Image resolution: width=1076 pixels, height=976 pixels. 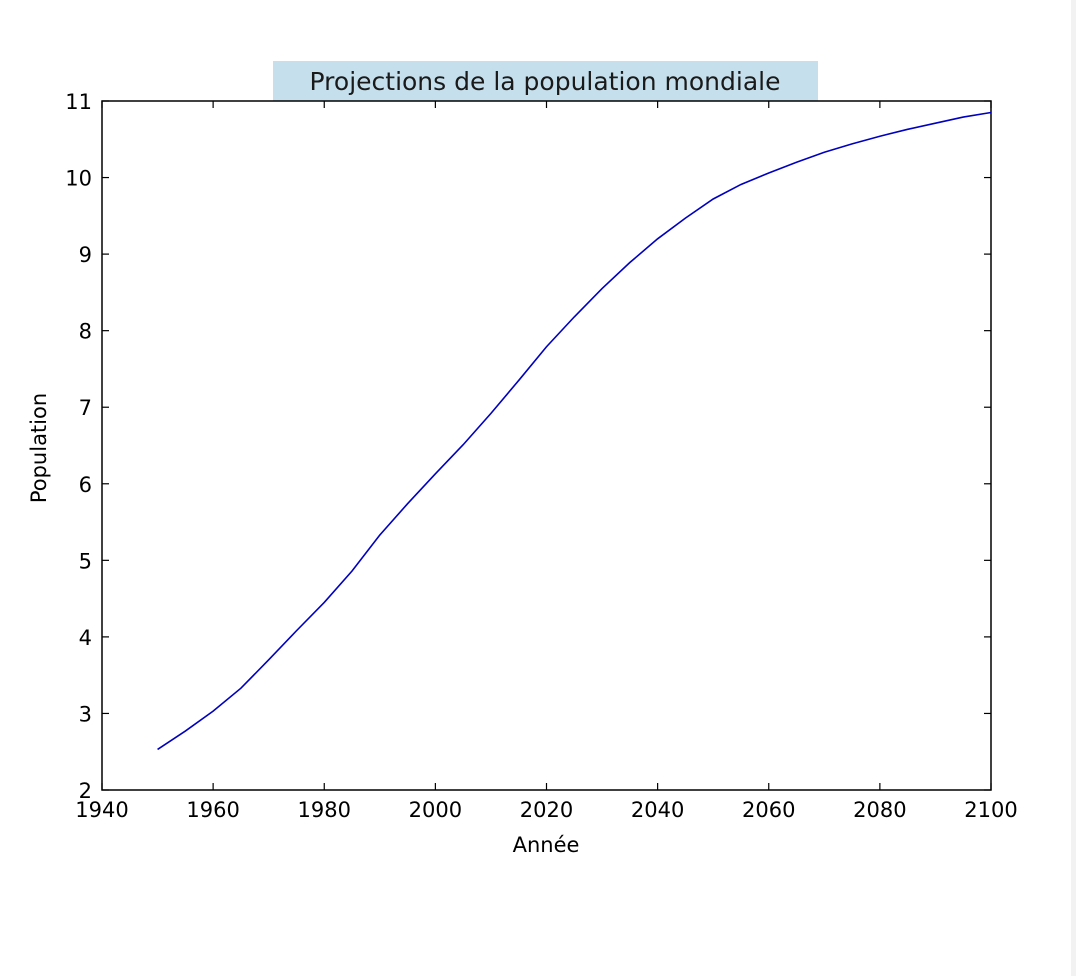 I want to click on x-tick-label: 2040, so click(x=657, y=810).